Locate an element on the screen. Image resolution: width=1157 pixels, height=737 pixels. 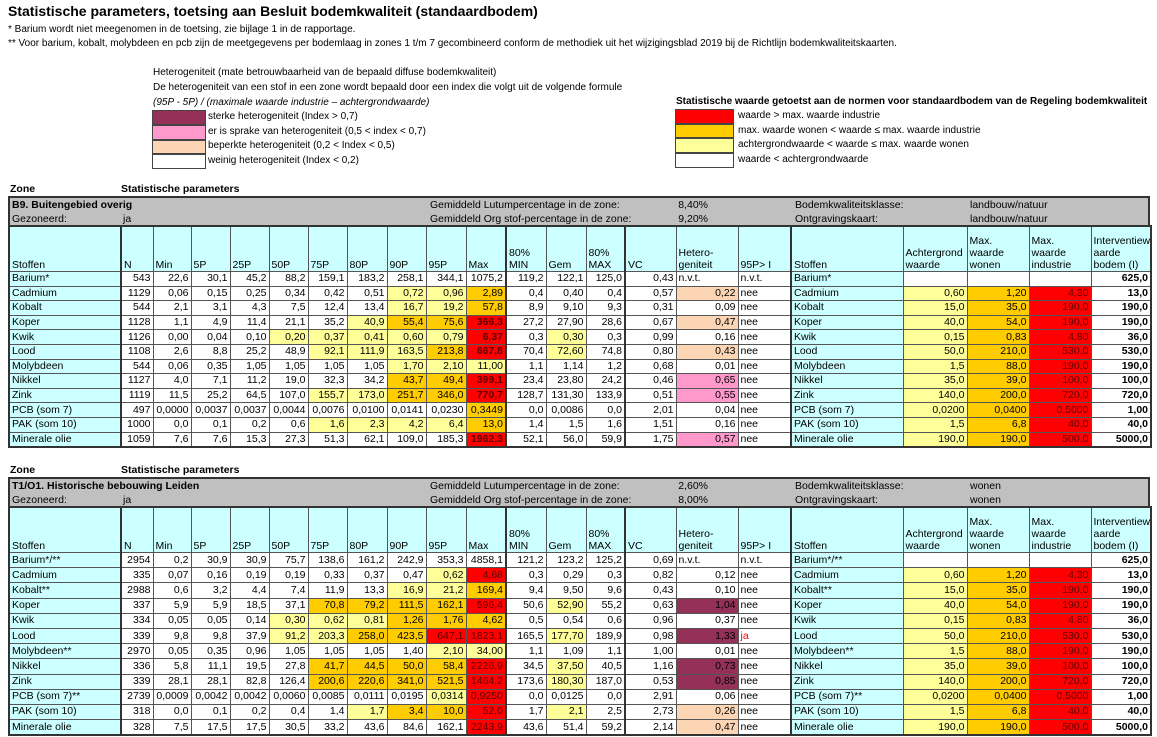
legend-label: sterke heterogeniteit (Index > 0,7) is located at coordinates (283, 116).